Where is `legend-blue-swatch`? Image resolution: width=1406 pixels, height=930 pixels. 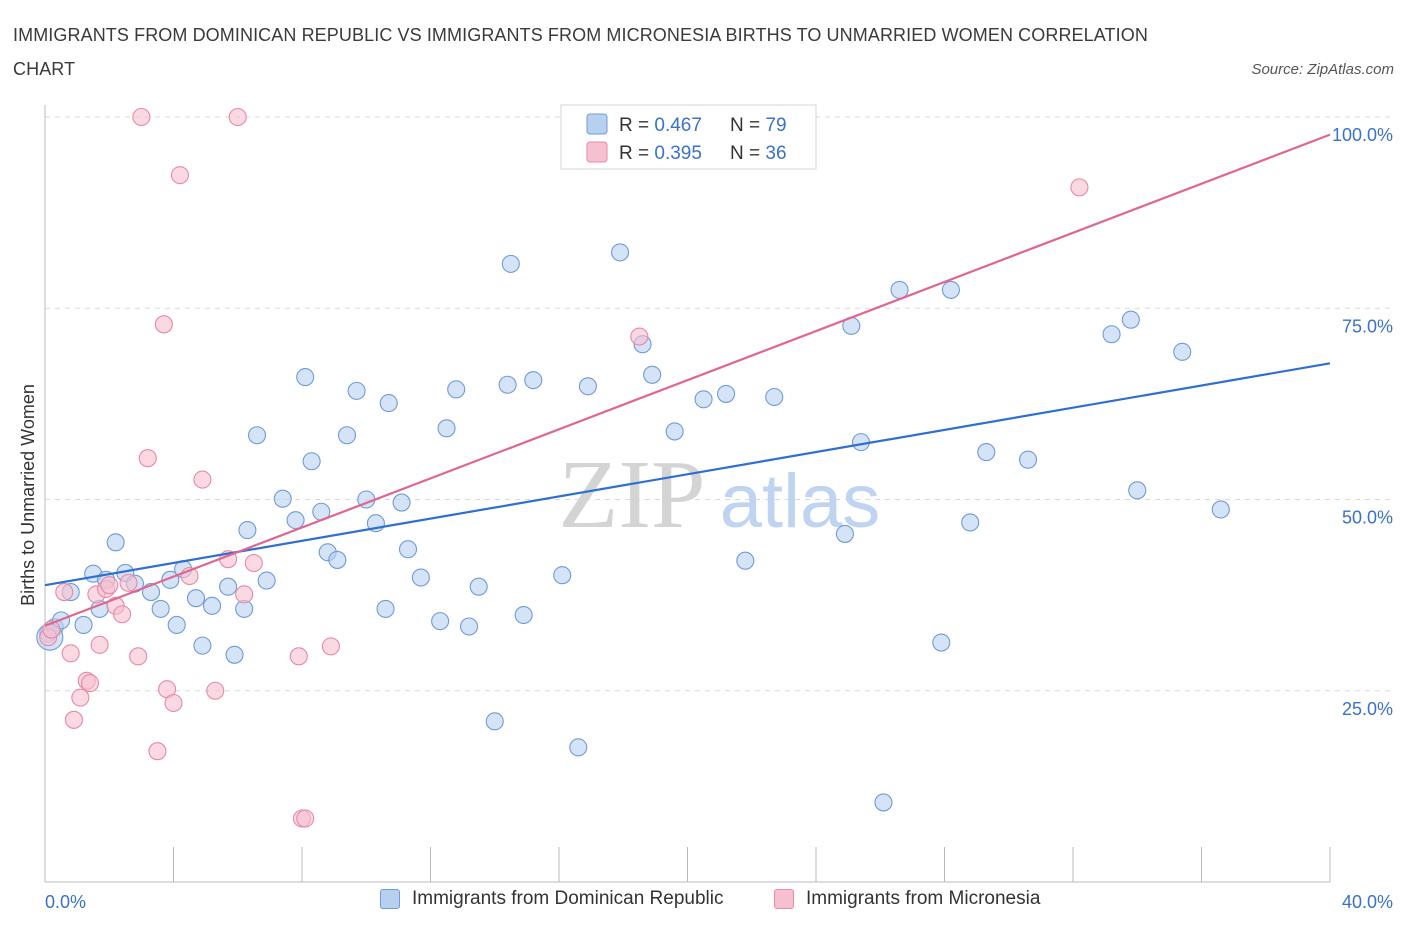
legend-blue-swatch is located at coordinates (597, 124).